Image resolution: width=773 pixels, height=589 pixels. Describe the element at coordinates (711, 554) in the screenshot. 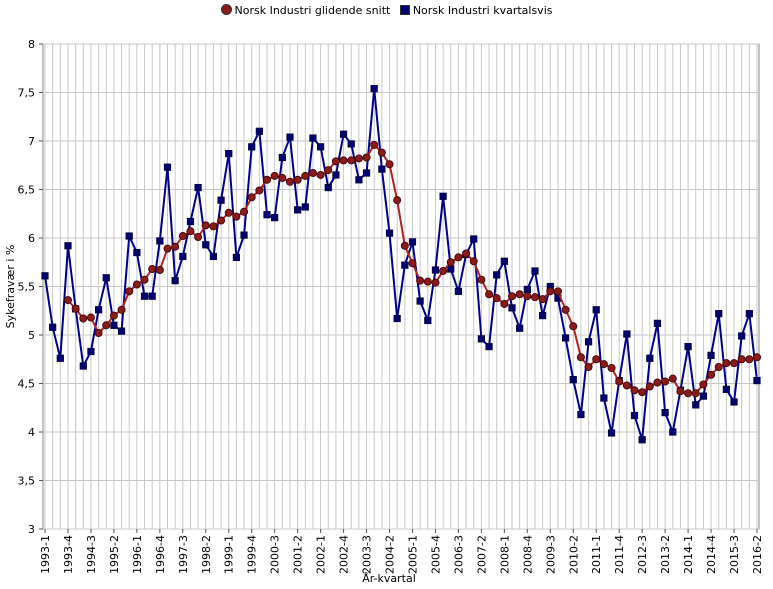

I see `x-tick-label: 2014-4` at that location.